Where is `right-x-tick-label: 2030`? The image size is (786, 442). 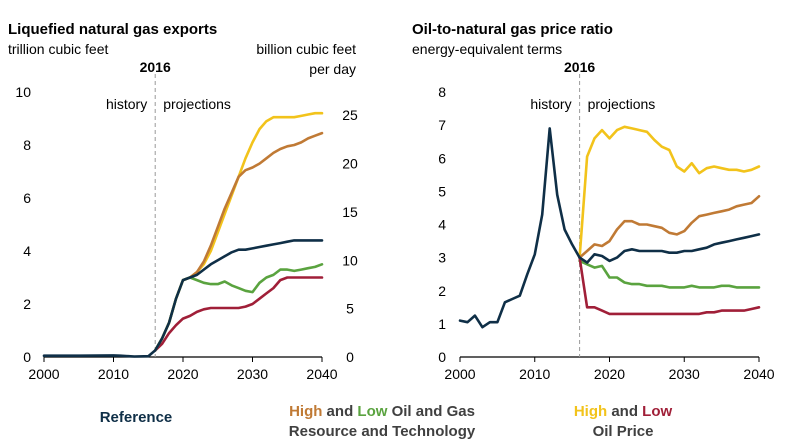
right-x-tick-label: 2030 is located at coordinates (684, 374).